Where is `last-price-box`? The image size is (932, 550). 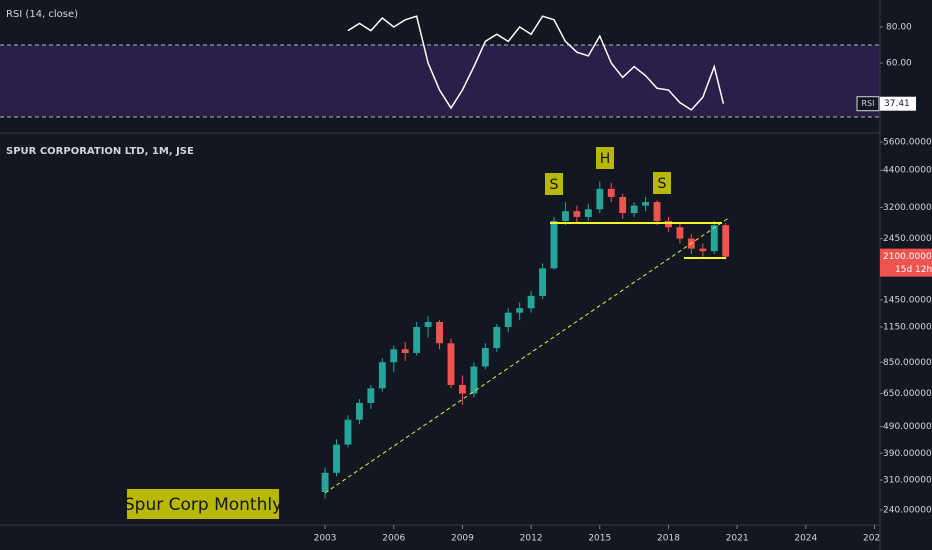
last-price-box is located at coordinates (906, 262).